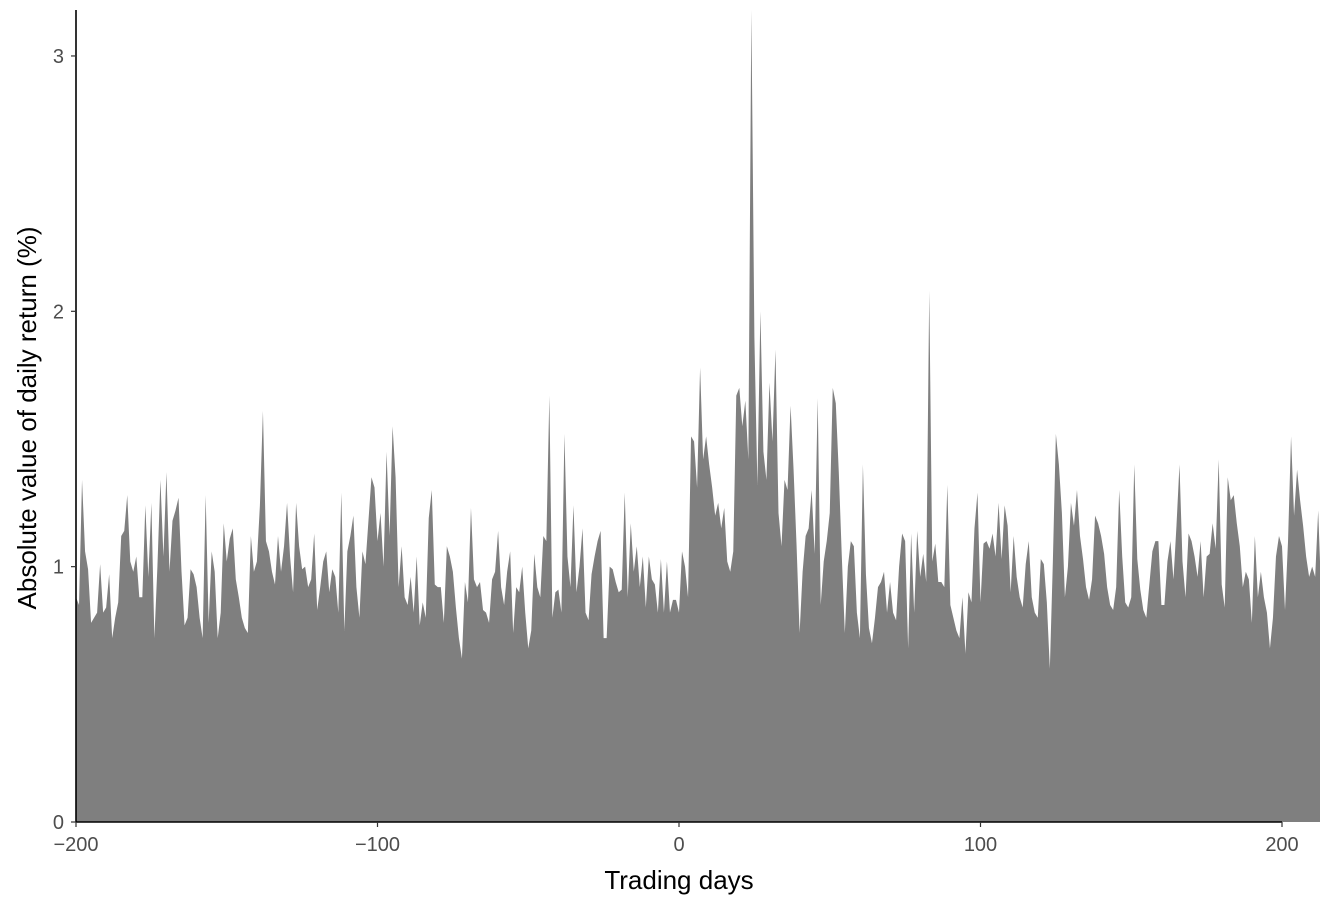  Describe the element at coordinates (75, 845) in the screenshot. I see `x-tick-label: −200` at that location.